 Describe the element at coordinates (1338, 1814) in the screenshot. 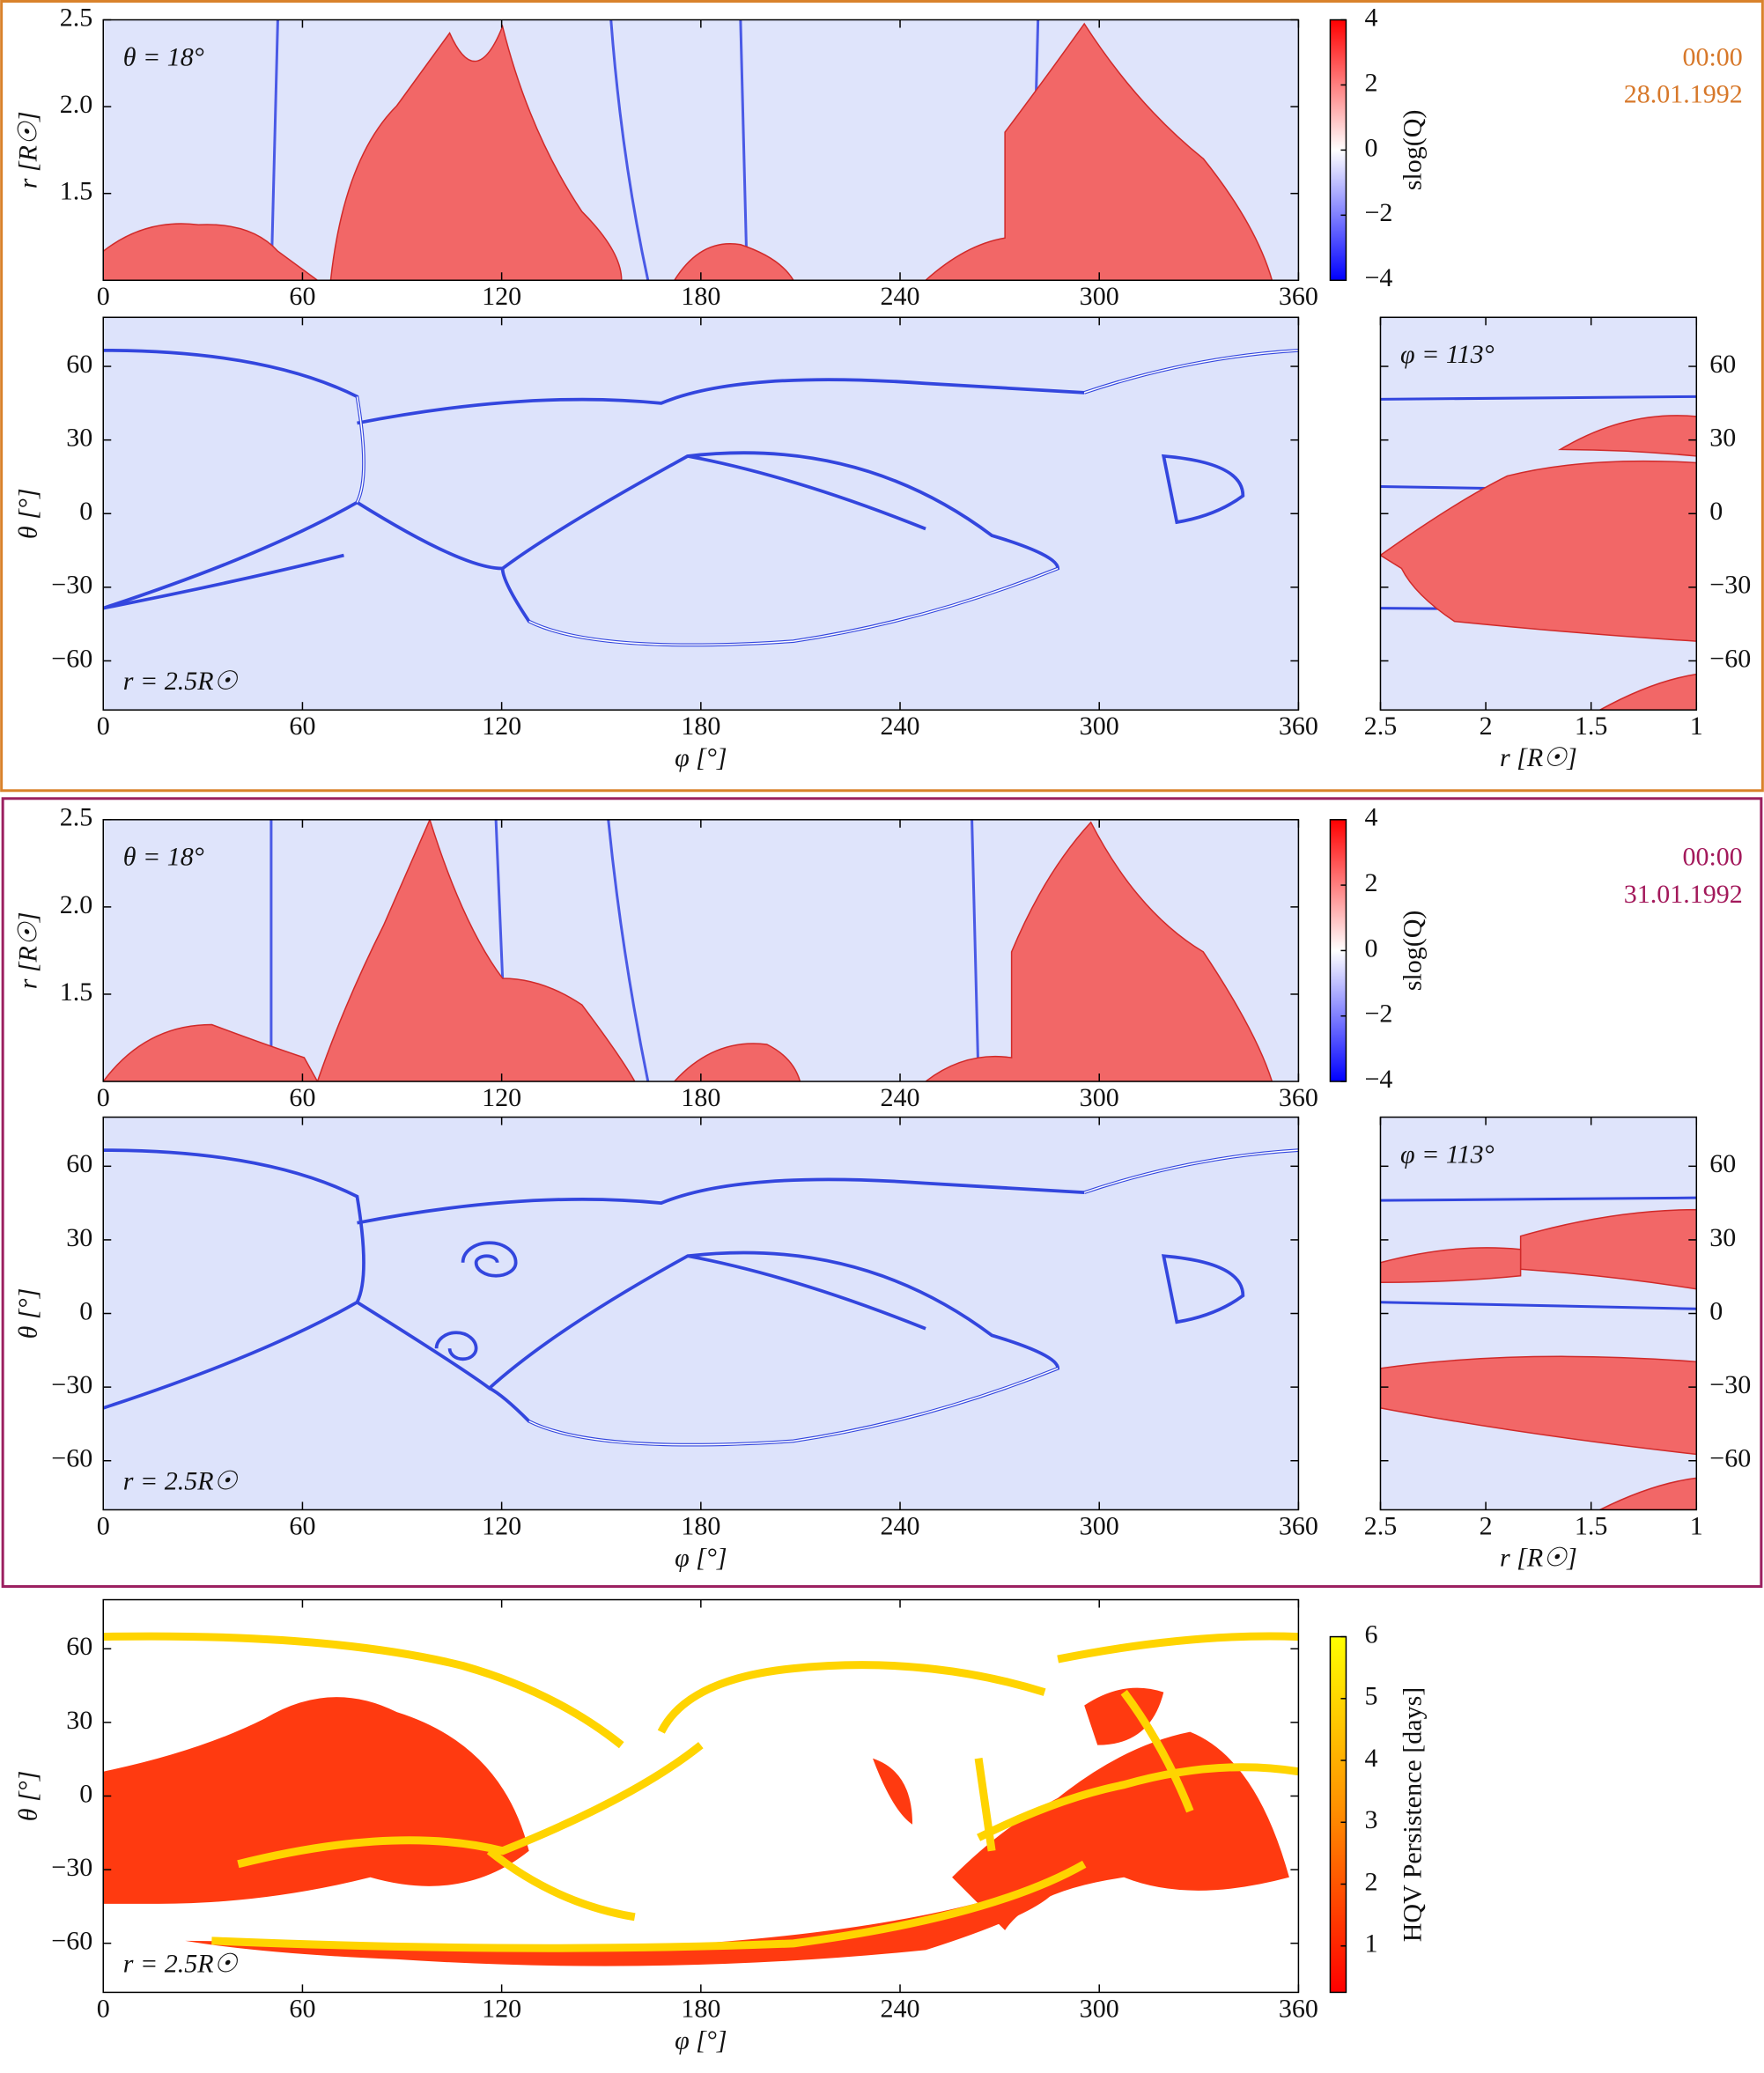

I see `colorbar` at that location.